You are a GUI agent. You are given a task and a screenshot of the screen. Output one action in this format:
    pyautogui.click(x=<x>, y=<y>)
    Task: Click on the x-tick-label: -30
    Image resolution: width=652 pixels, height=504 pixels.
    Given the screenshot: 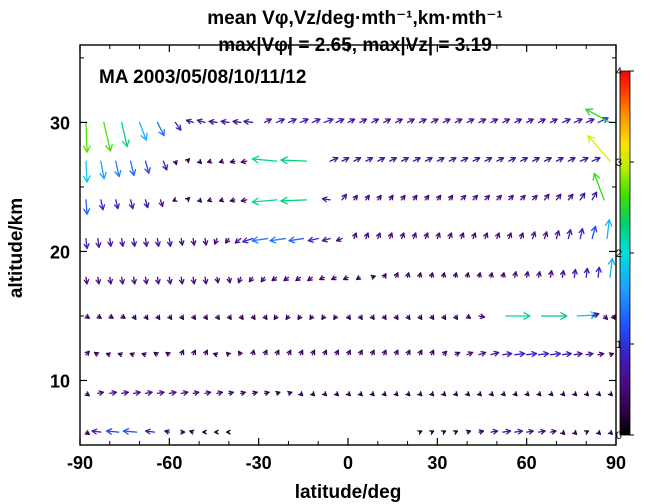 What is the action you would take?
    pyautogui.click(x=259, y=463)
    